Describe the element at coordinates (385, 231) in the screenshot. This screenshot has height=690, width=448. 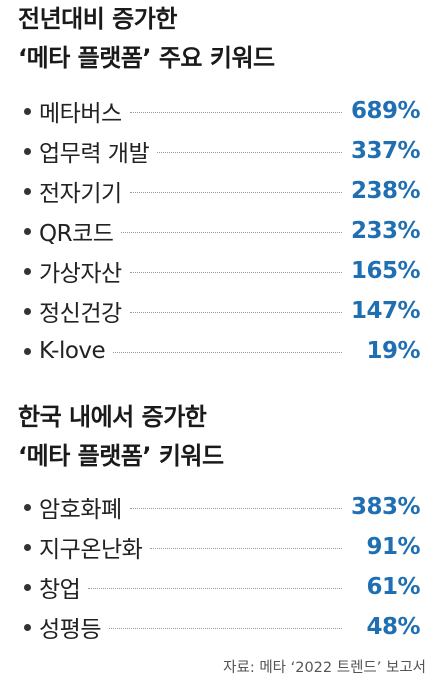
I see `keyword-value: 233%` at that location.